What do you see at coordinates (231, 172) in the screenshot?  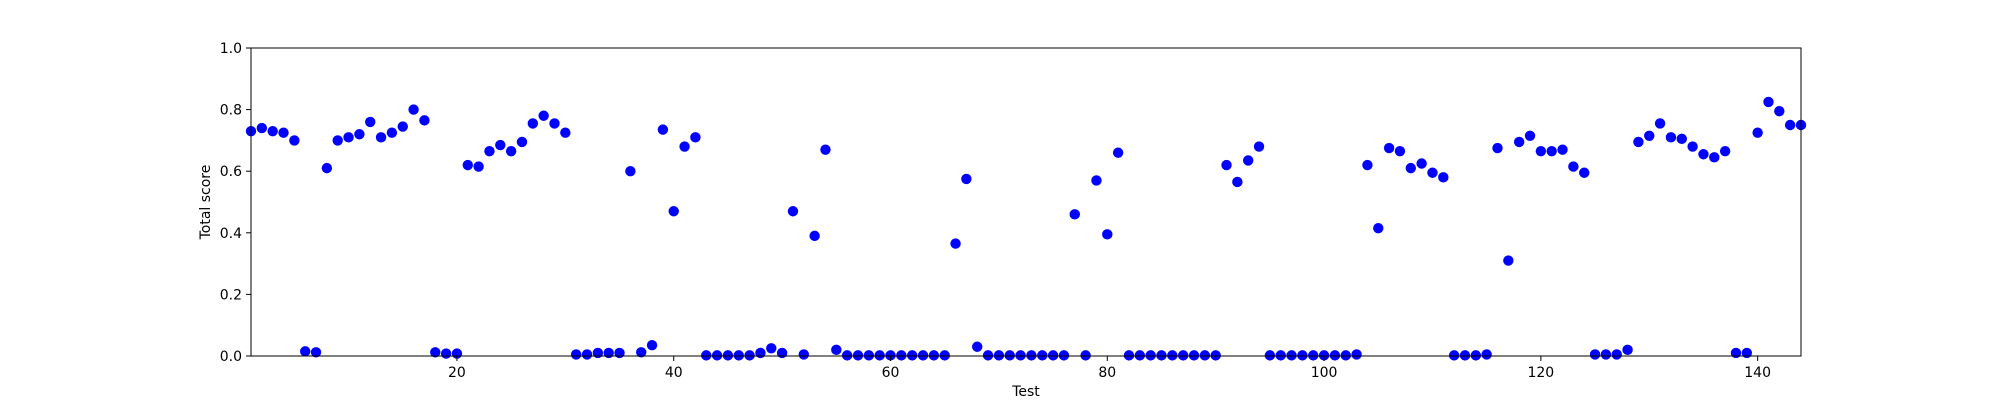 I see `y-tick-label: 0.6` at bounding box center [231, 172].